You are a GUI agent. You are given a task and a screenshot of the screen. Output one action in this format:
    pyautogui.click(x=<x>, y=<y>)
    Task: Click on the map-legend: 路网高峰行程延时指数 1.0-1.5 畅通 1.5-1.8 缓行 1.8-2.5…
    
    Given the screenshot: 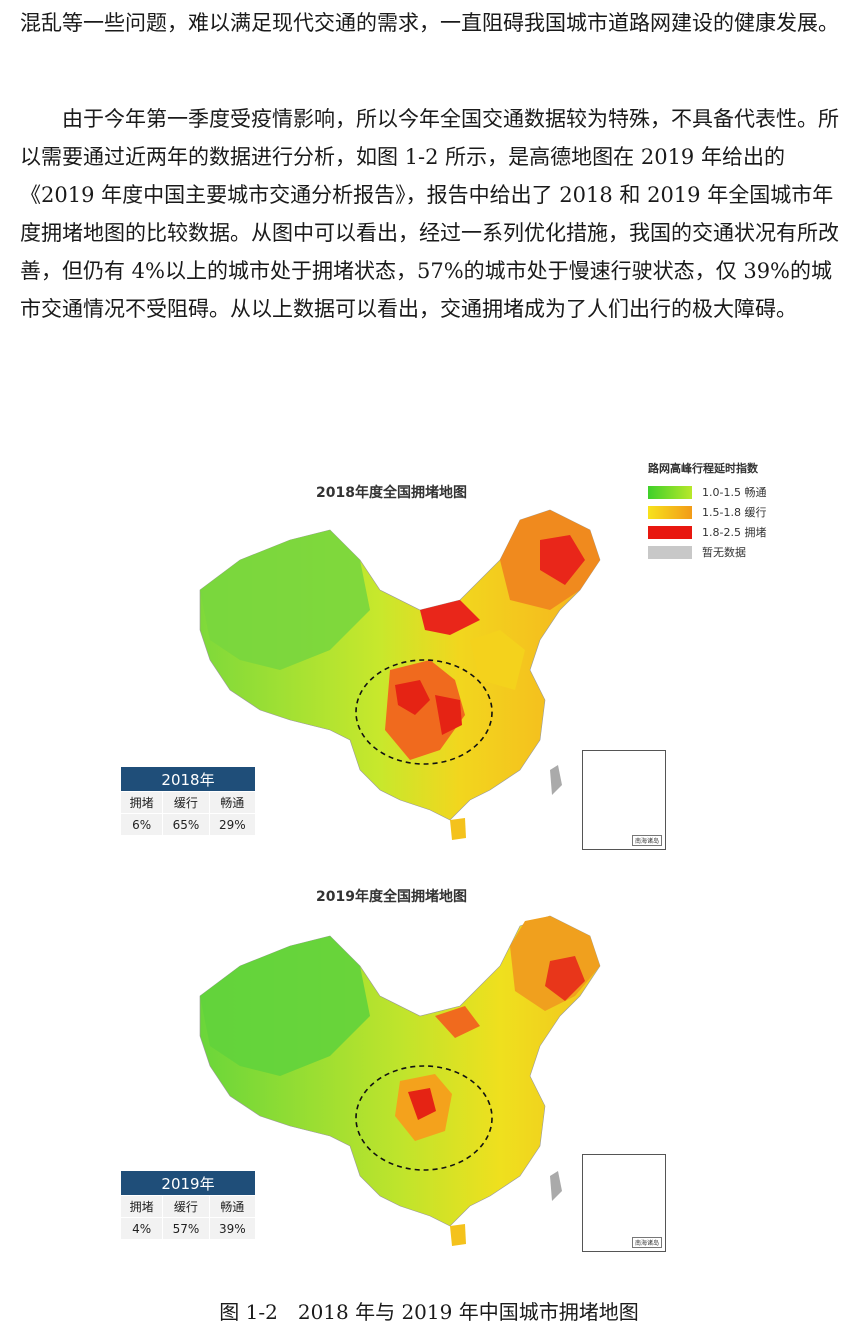 What is the action you would take?
    pyautogui.click(x=707, y=511)
    